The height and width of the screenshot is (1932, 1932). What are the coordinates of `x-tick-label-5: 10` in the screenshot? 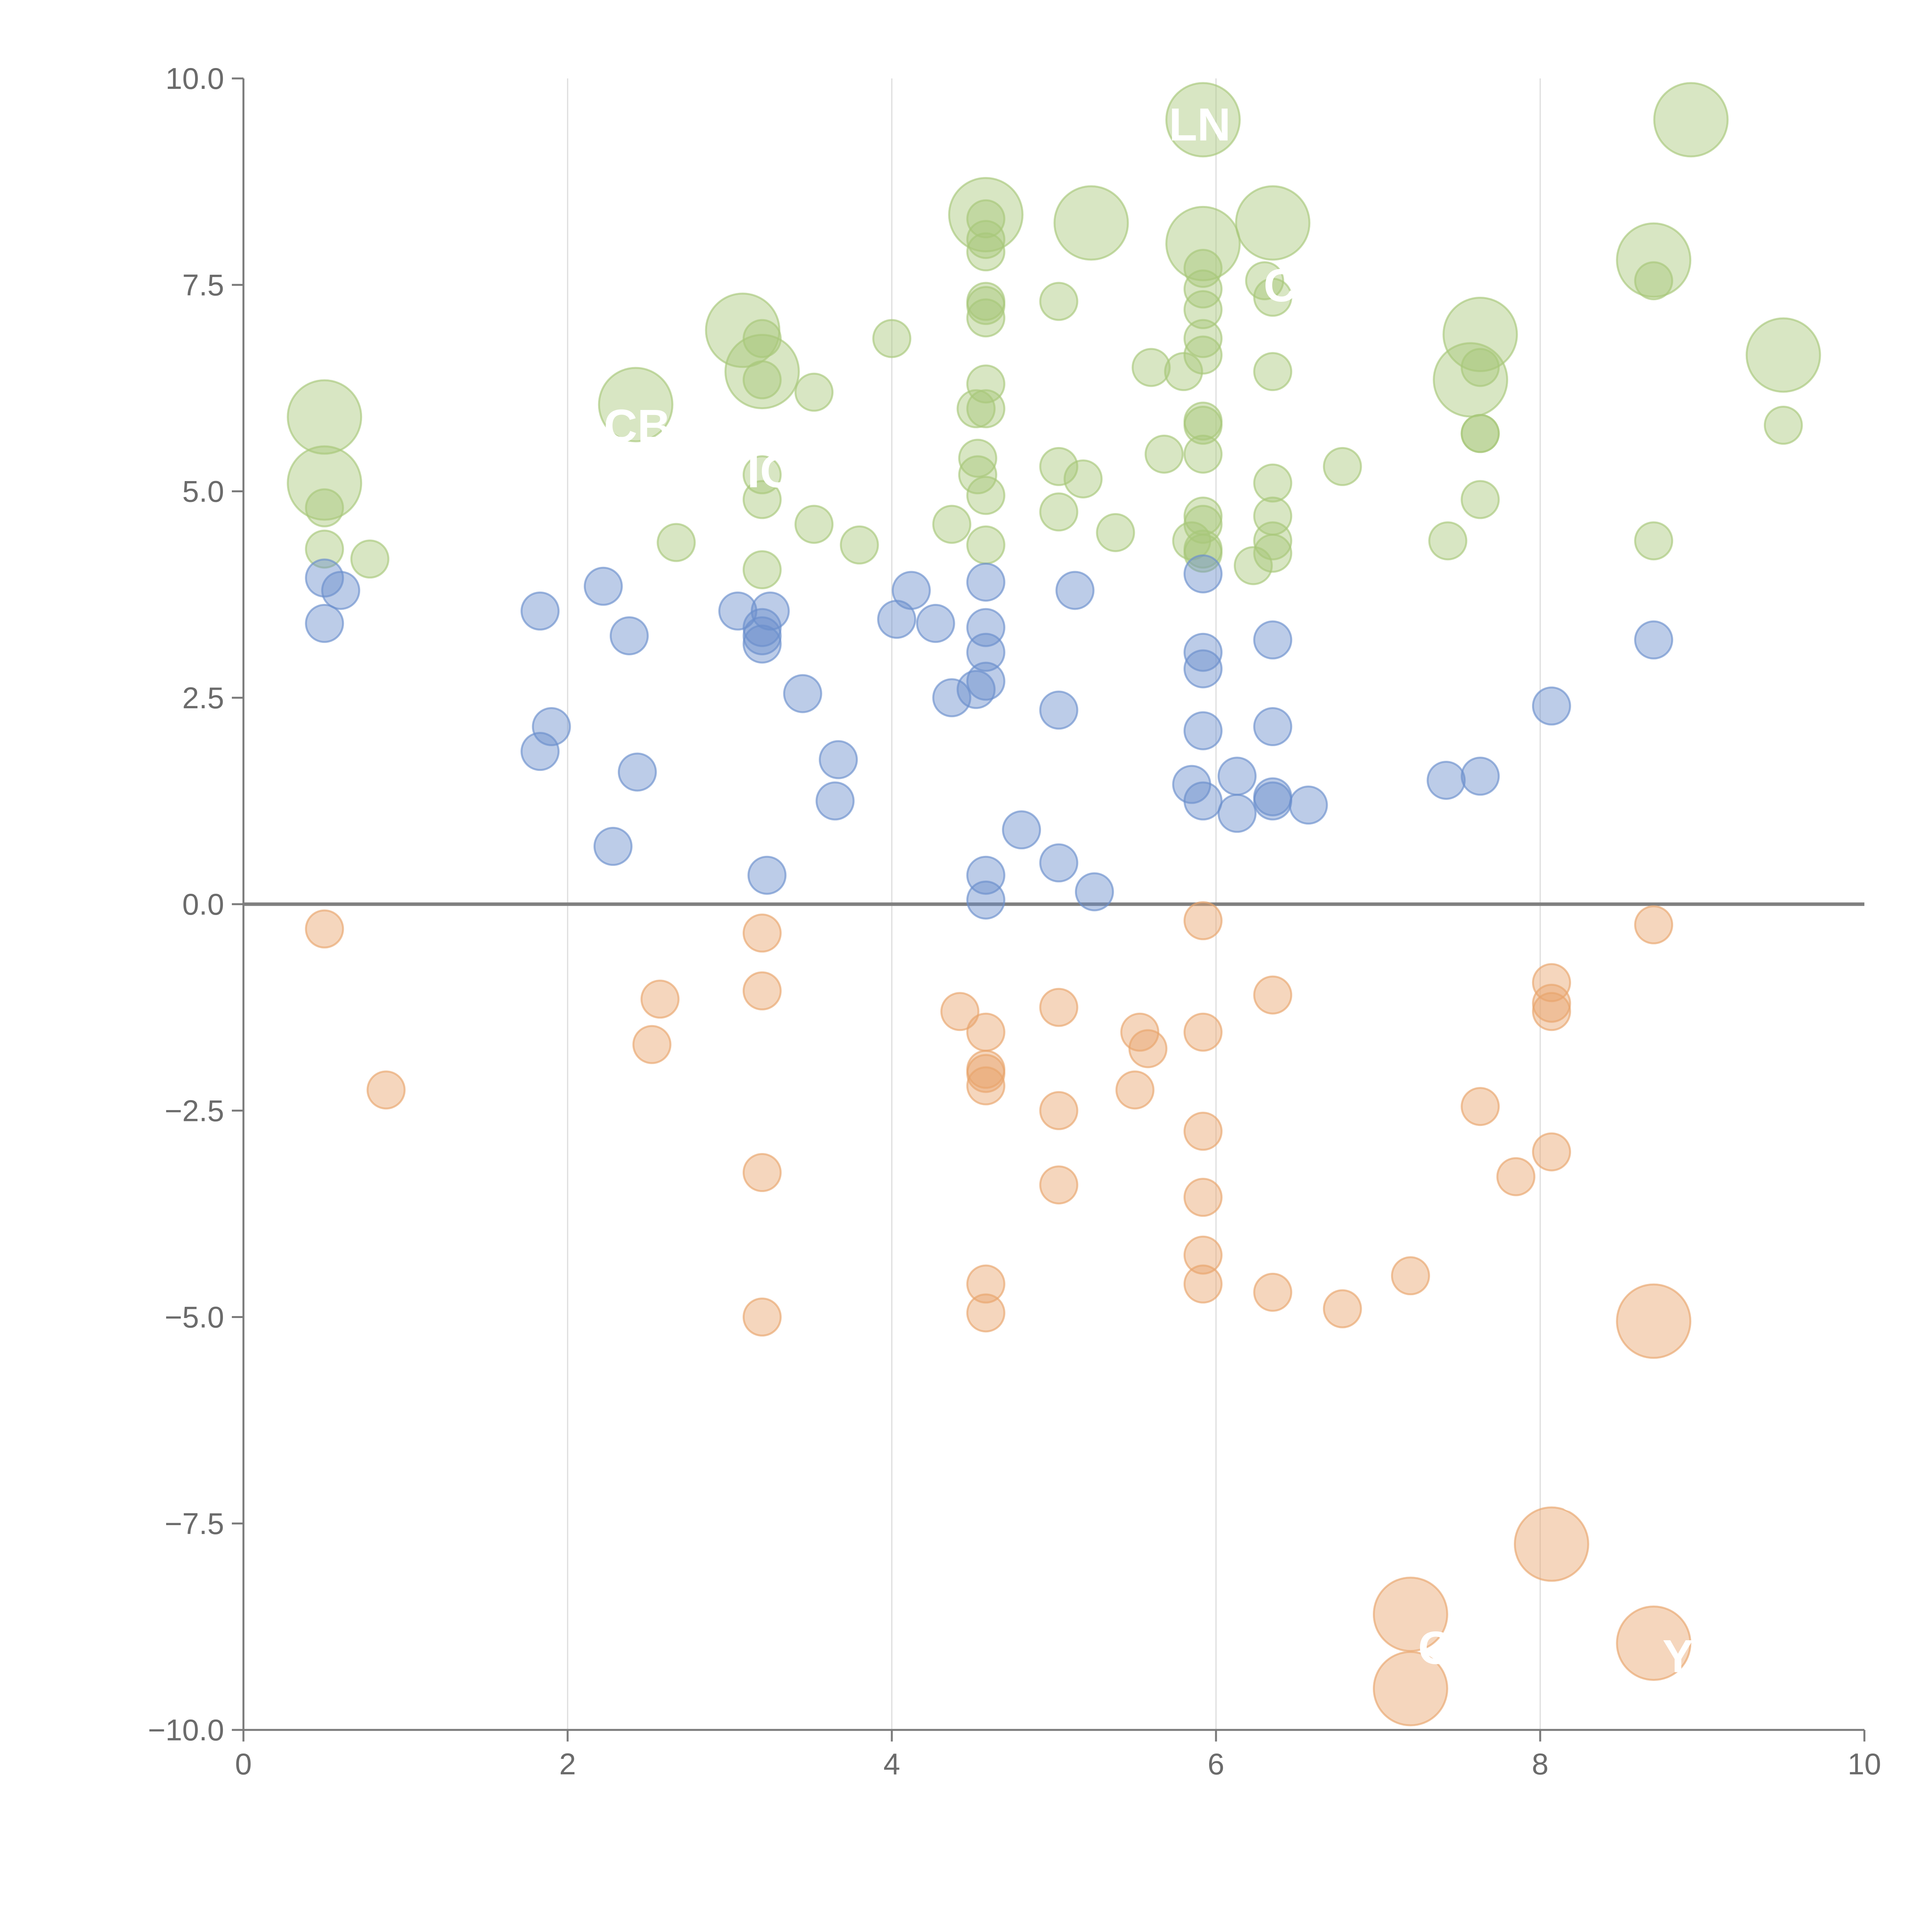 It's located at (1865, 1764).